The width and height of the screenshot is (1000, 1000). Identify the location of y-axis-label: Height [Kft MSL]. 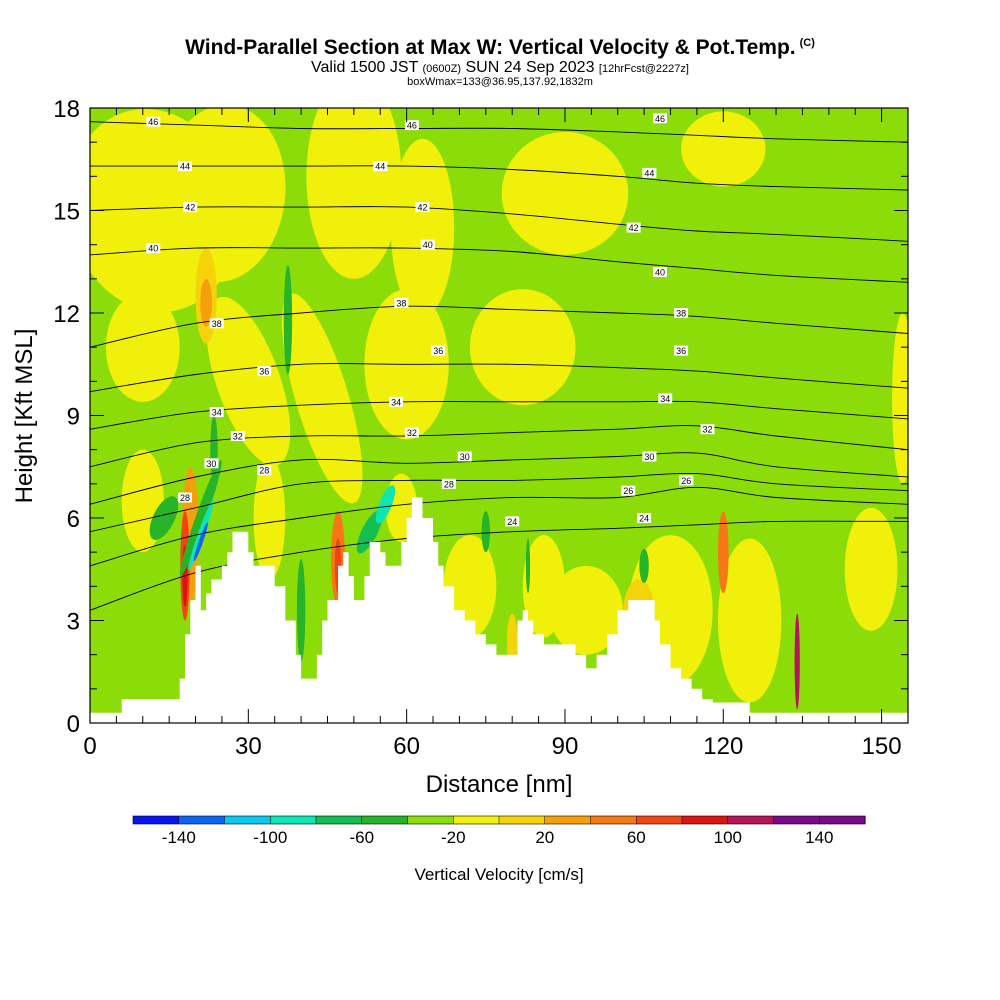
(24, 416).